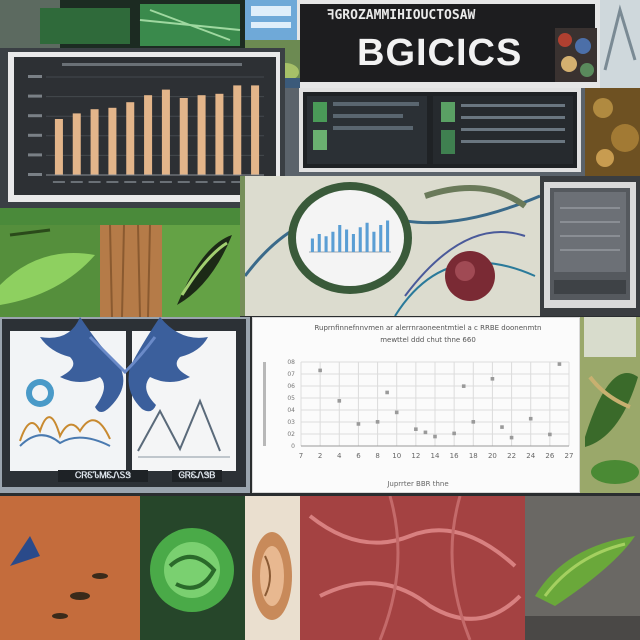  Describe the element at coordinates (401, 15) in the screenshot. I see `banner-top-text: ꟻGROZAMMIHIOUCTOSAW` at that location.